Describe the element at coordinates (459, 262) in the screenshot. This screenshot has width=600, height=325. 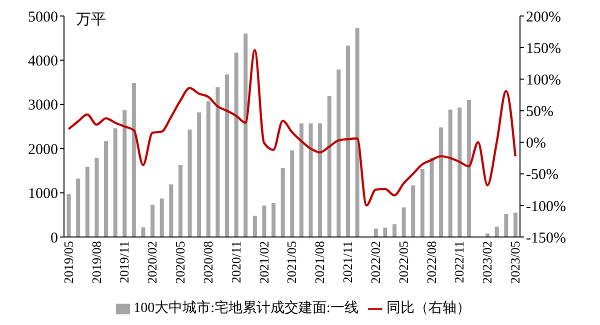
I see `x-tick-label: 2022/11` at that location.